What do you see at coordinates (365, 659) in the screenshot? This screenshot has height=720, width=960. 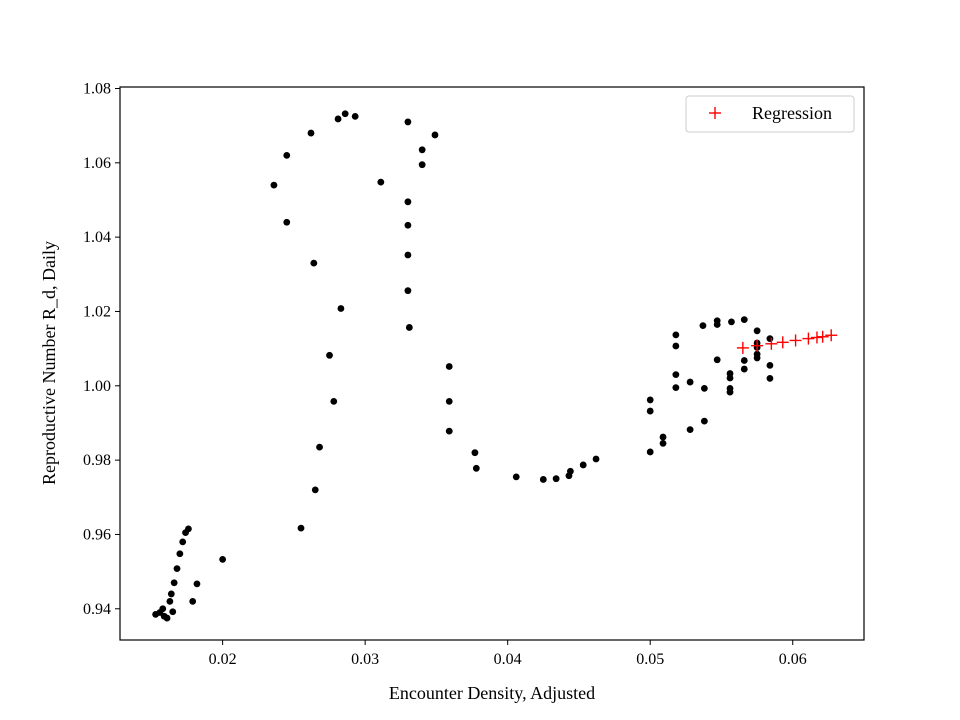 I see `x-tick-label: 0.03` at bounding box center [365, 659].